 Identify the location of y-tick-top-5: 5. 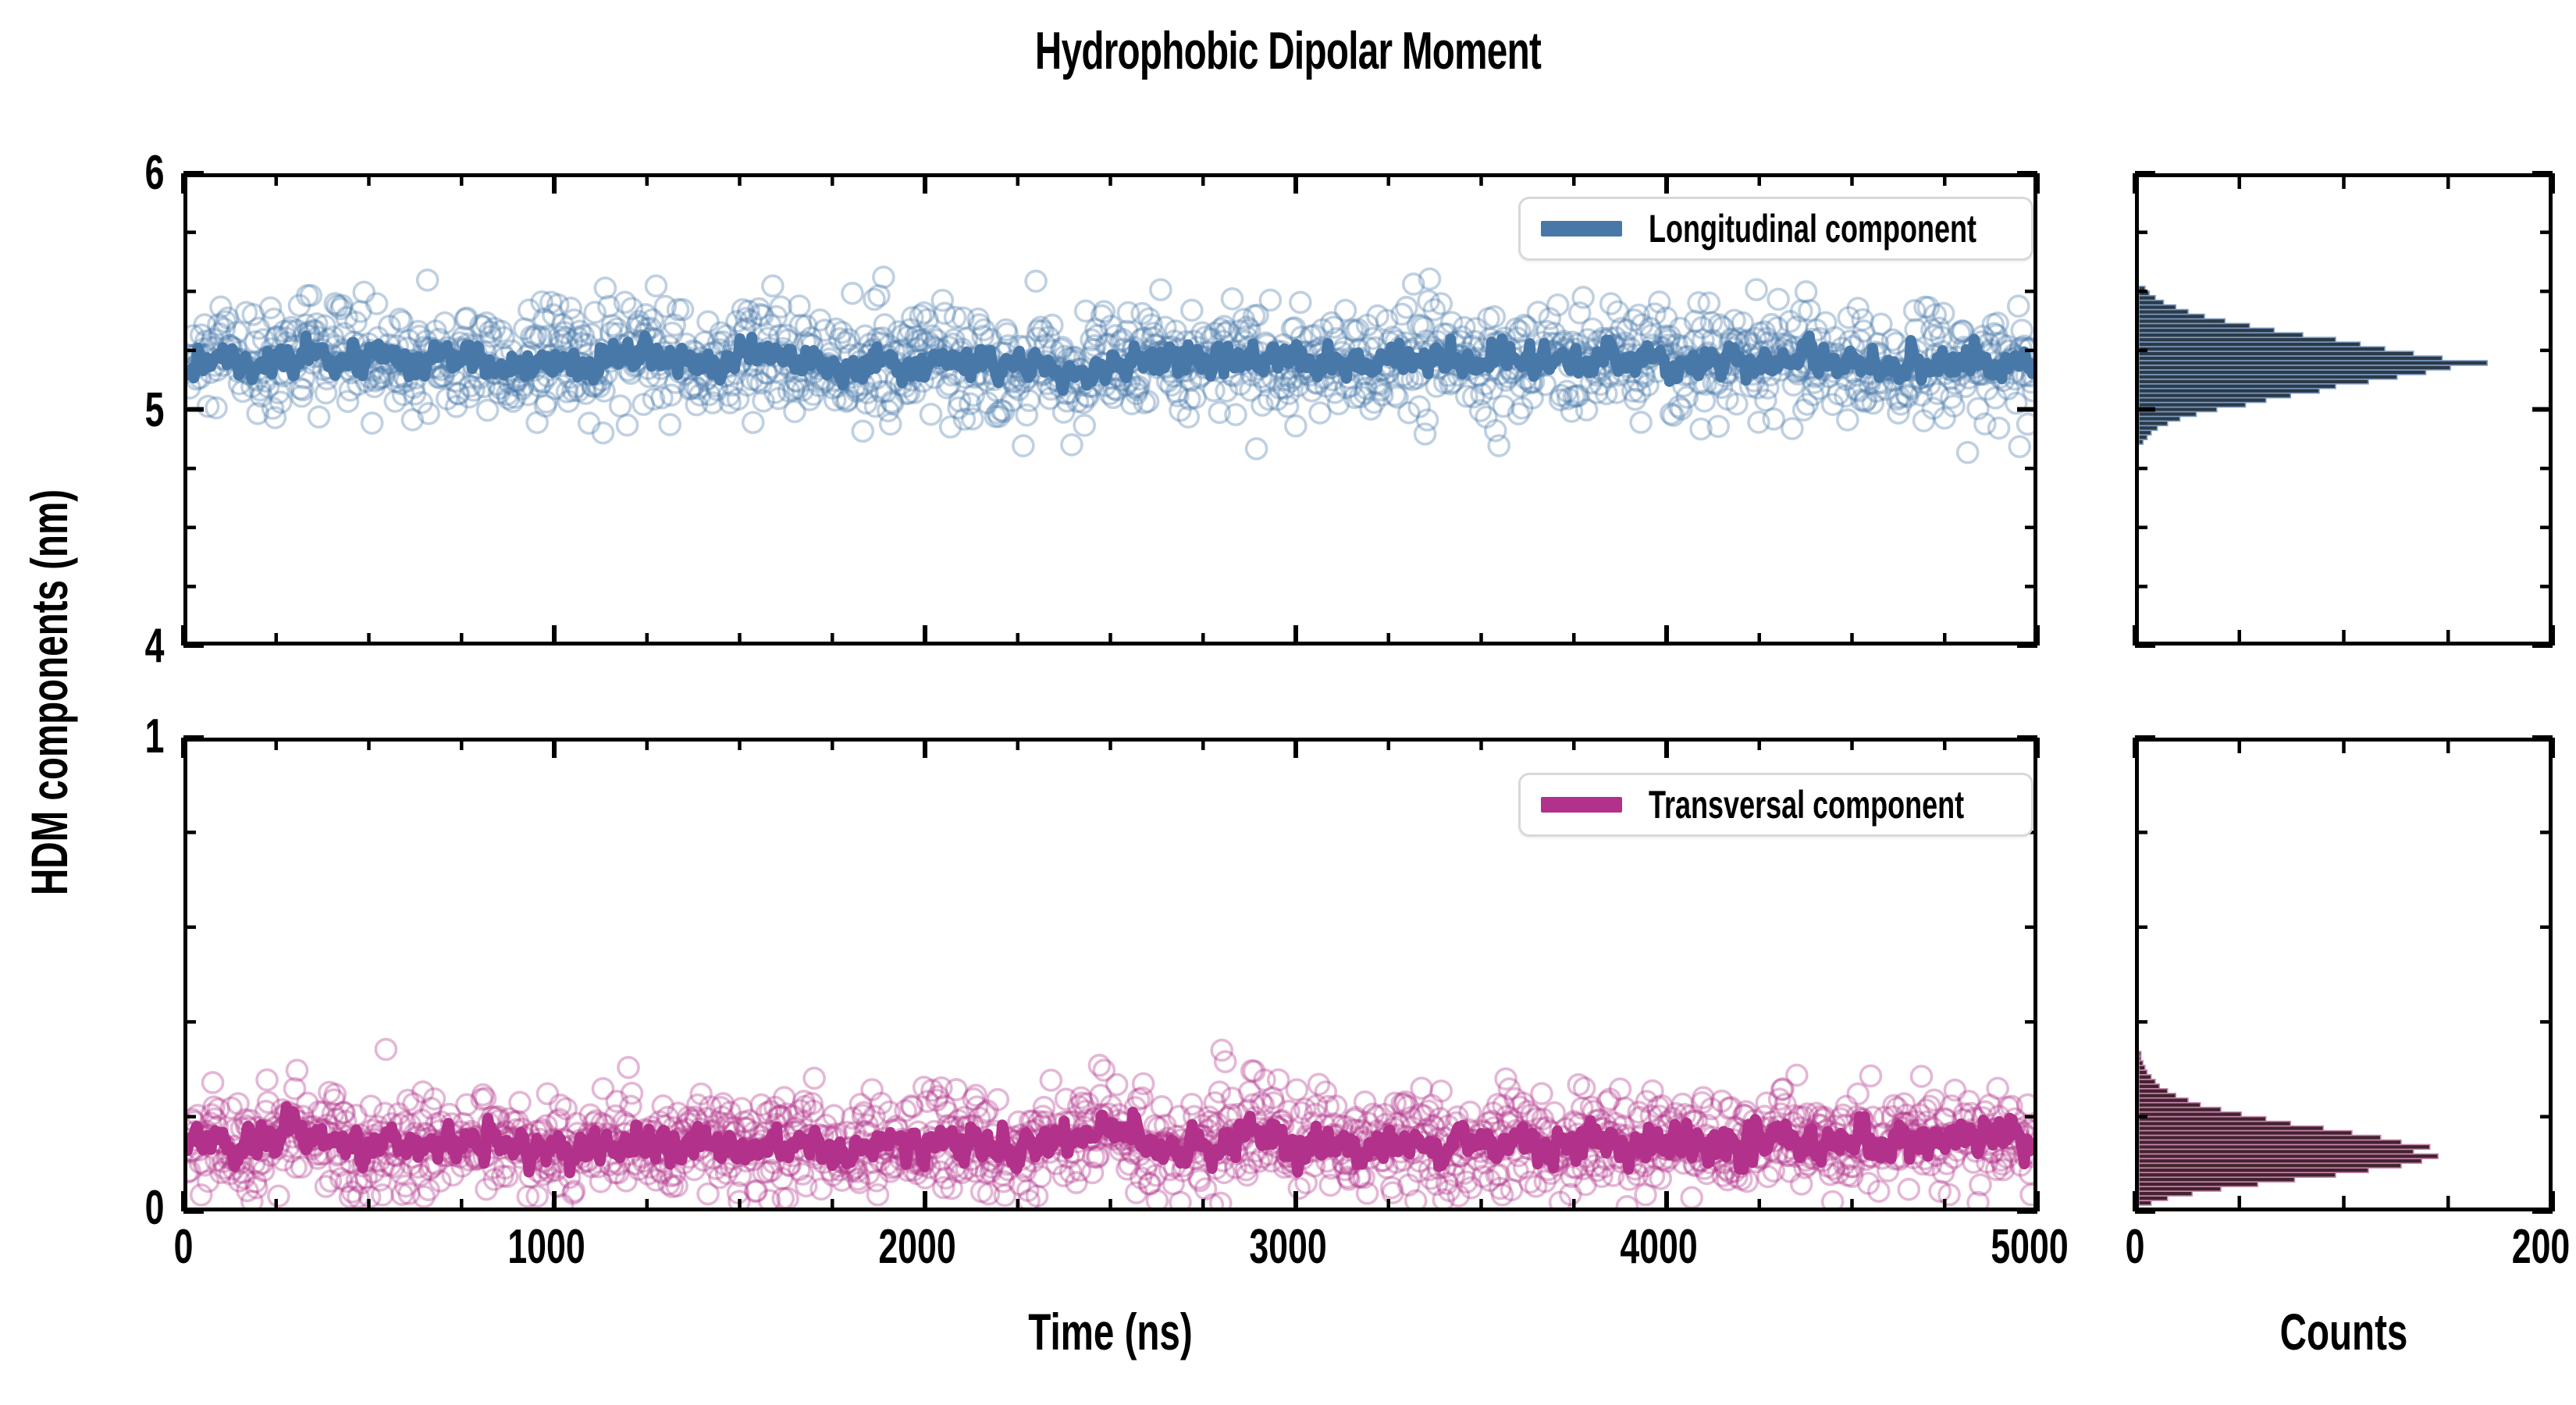
(154, 410).